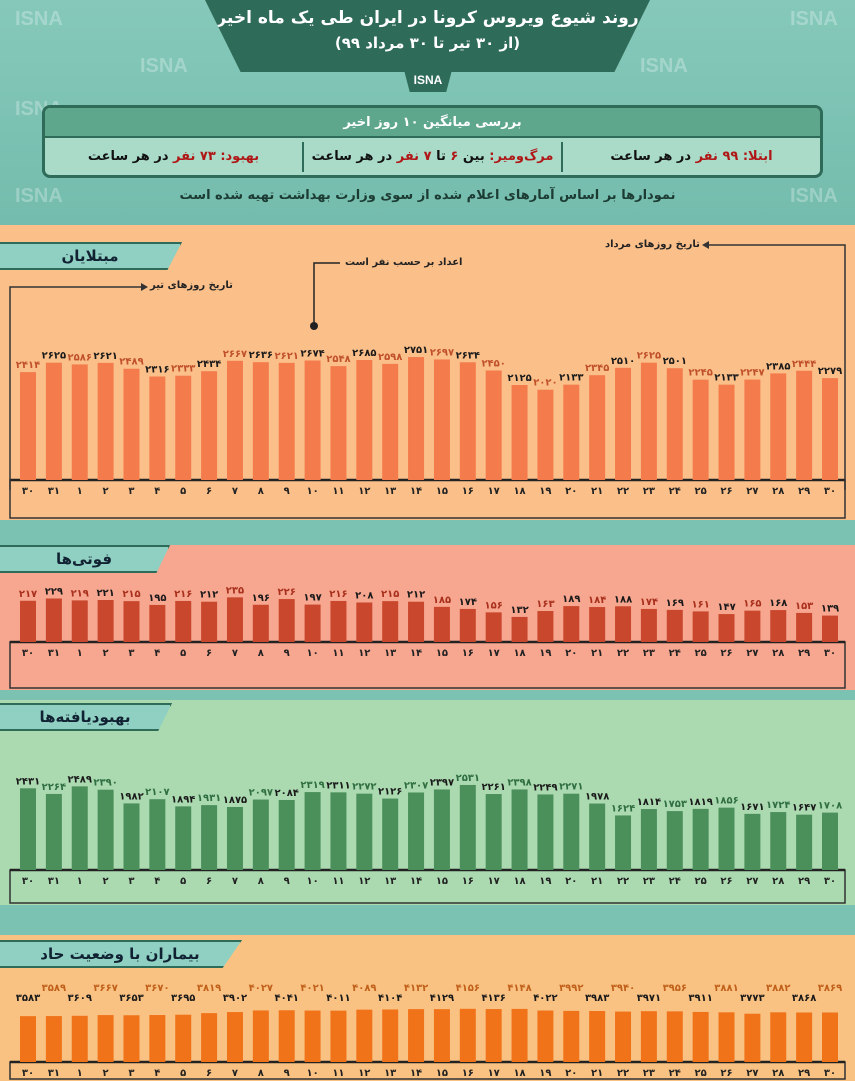 This screenshot has width=855, height=1081. I want to click on tir-bracket-line, so click(77, 388).